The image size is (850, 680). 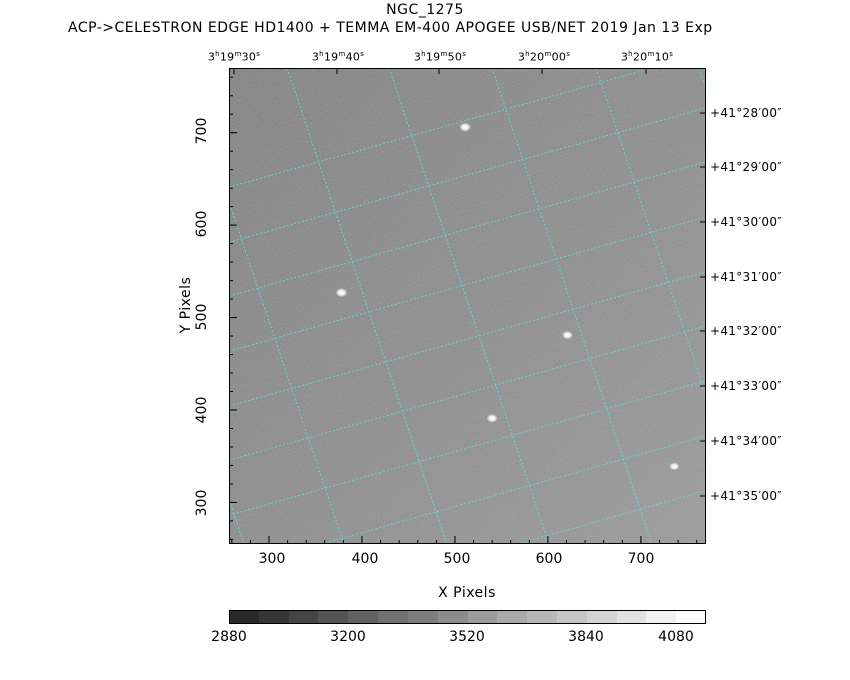 What do you see at coordinates (746, 496) in the screenshot?
I see `dec-label: +41°35′00″` at bounding box center [746, 496].